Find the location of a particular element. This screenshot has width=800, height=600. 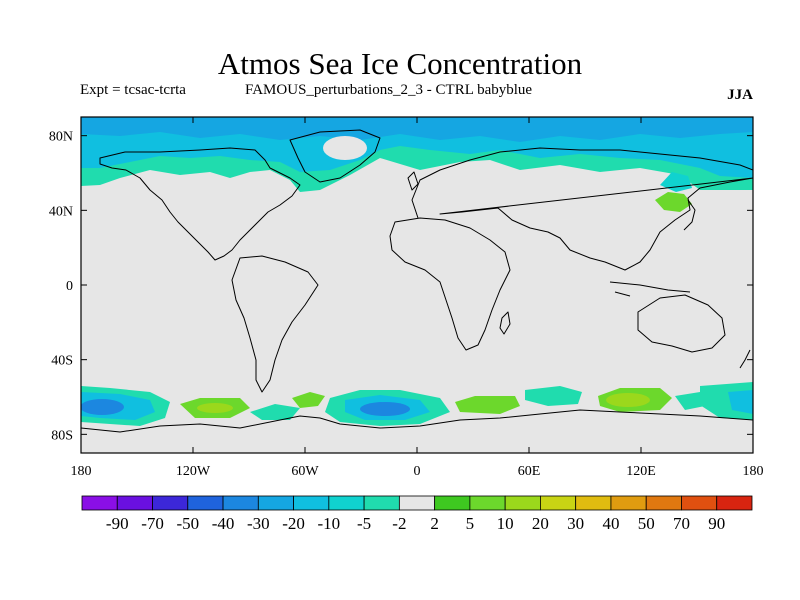

southern-east-pacific-ice-decrease-core is located at coordinates (740, 402).